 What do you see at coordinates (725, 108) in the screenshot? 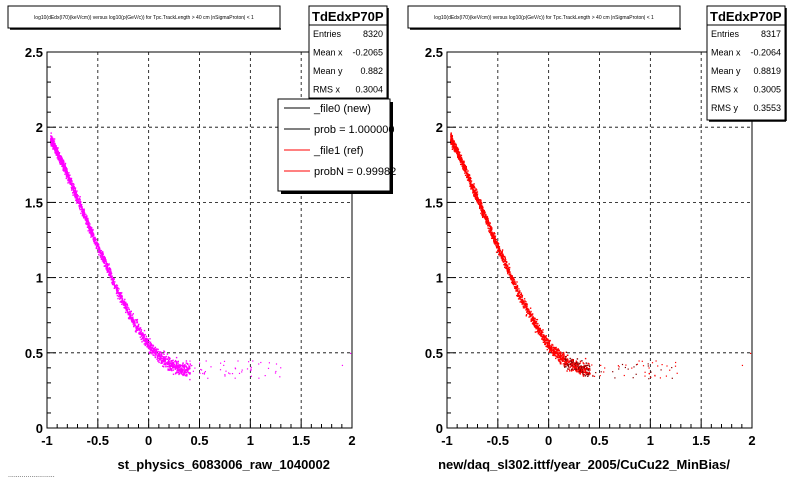
I see `stats-label: RMS y` at bounding box center [725, 108].